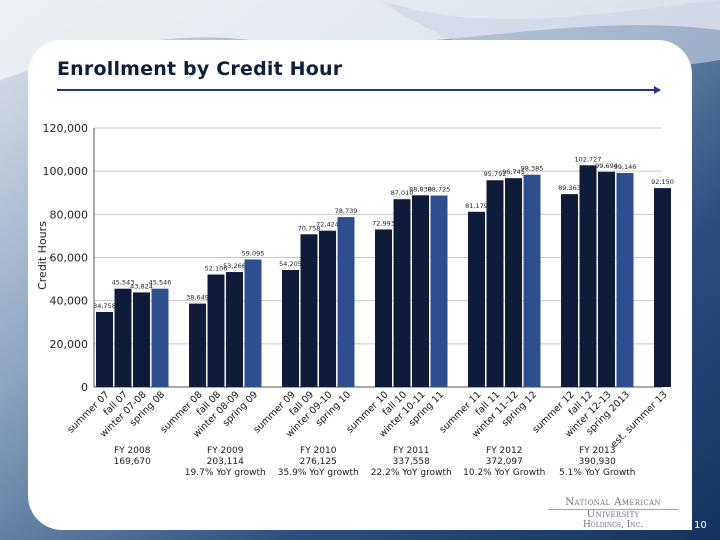 This screenshot has width=720, height=540. Describe the element at coordinates (197, 298) in the screenshot. I see `data-label: 38,649` at that location.